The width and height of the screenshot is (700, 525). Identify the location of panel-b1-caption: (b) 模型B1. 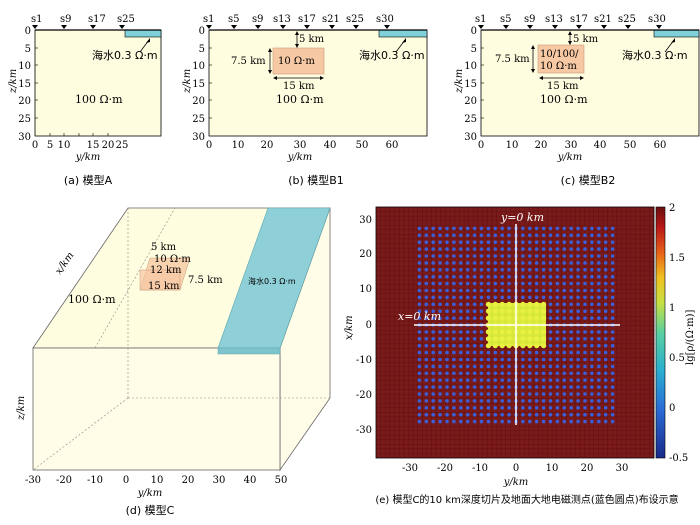
(316, 180).